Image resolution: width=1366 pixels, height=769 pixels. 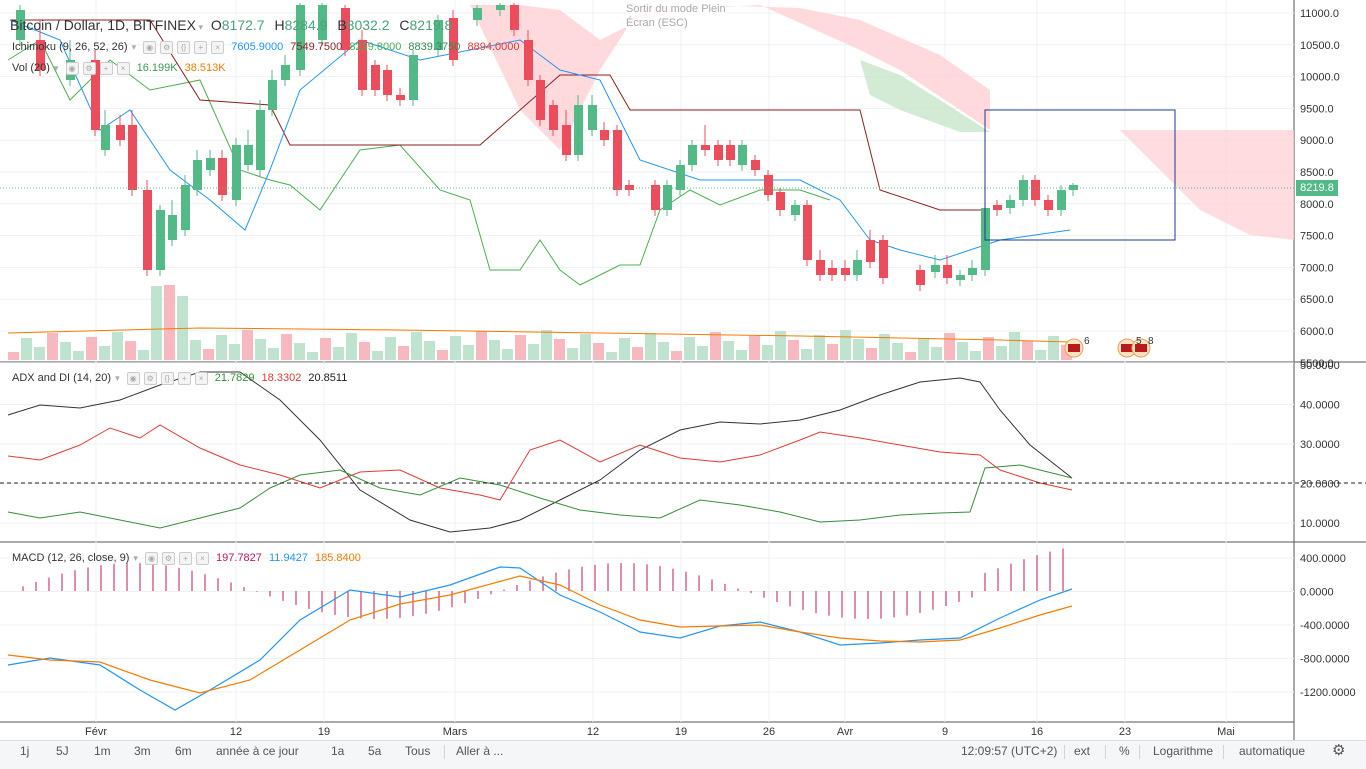 What do you see at coordinates (71, 558) in the screenshot?
I see `macd-label: MACD (12, 26, close, 9)` at bounding box center [71, 558].